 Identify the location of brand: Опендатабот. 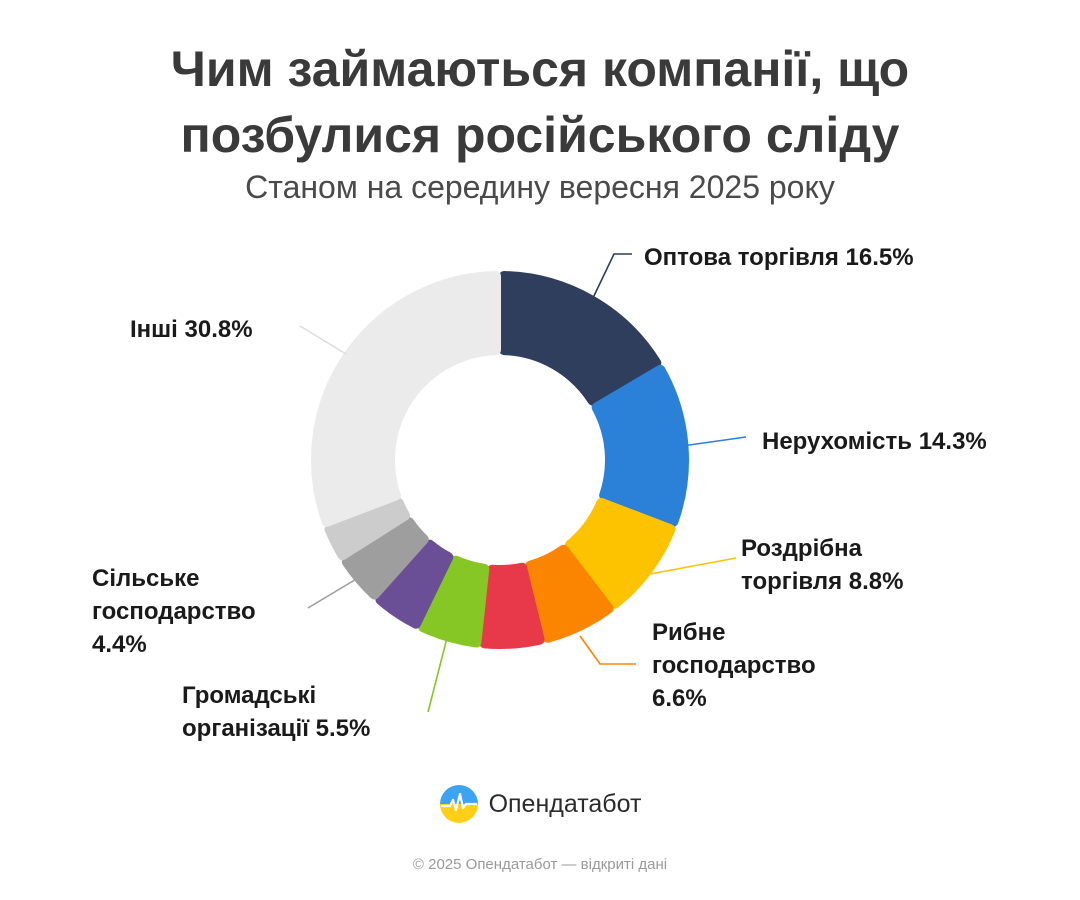
(540, 804).